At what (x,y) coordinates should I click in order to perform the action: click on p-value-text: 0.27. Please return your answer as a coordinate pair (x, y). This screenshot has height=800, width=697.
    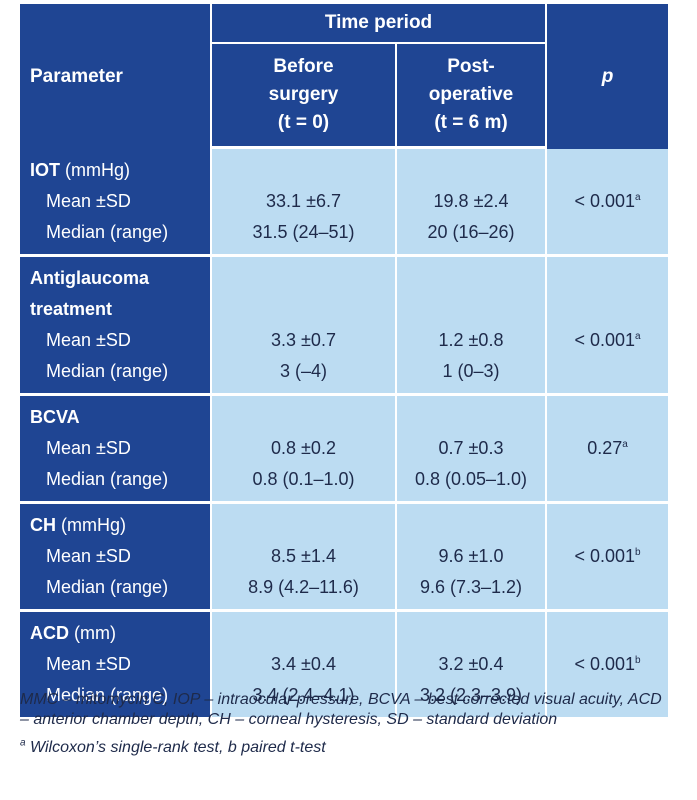
    Looking at the image, I should click on (605, 448).